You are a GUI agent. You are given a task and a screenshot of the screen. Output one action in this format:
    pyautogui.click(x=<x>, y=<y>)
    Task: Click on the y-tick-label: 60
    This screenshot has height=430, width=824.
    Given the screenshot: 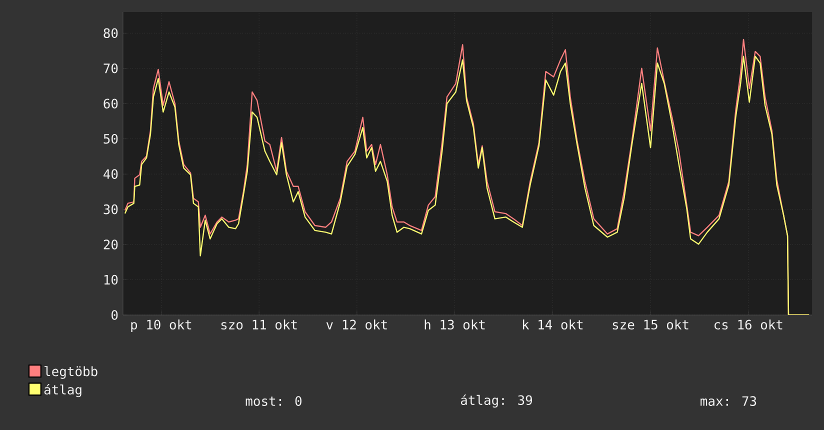 What is the action you would take?
    pyautogui.click(x=111, y=103)
    